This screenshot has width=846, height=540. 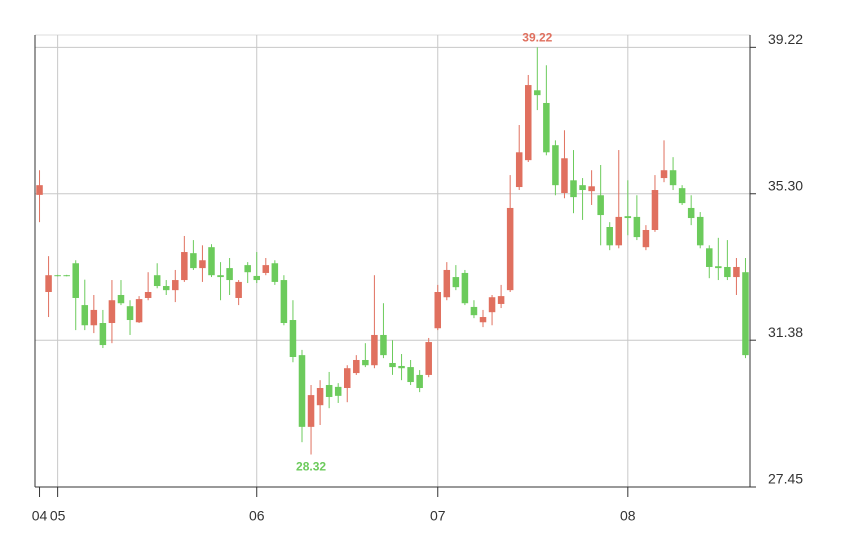 What do you see at coordinates (537, 37) in the screenshot?
I see `annotation: 39.22` at bounding box center [537, 37].